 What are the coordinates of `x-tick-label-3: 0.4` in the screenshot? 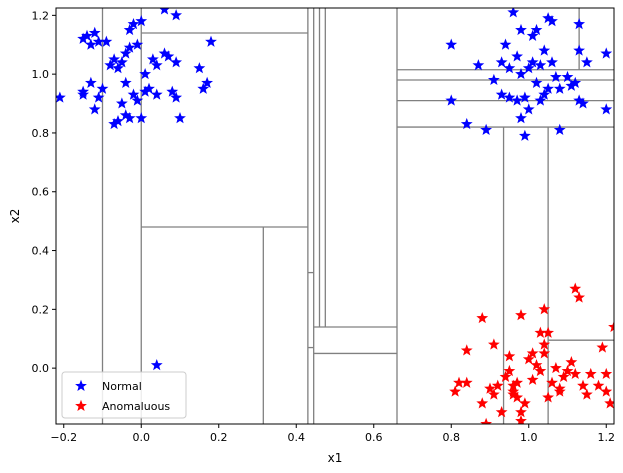 It's located at (297, 437).